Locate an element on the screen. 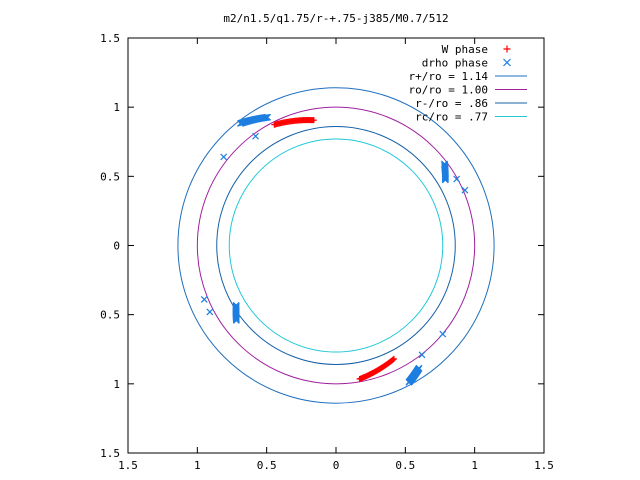 The width and height of the screenshot is (640, 480). legend-label: drho phase is located at coordinates (455, 63).